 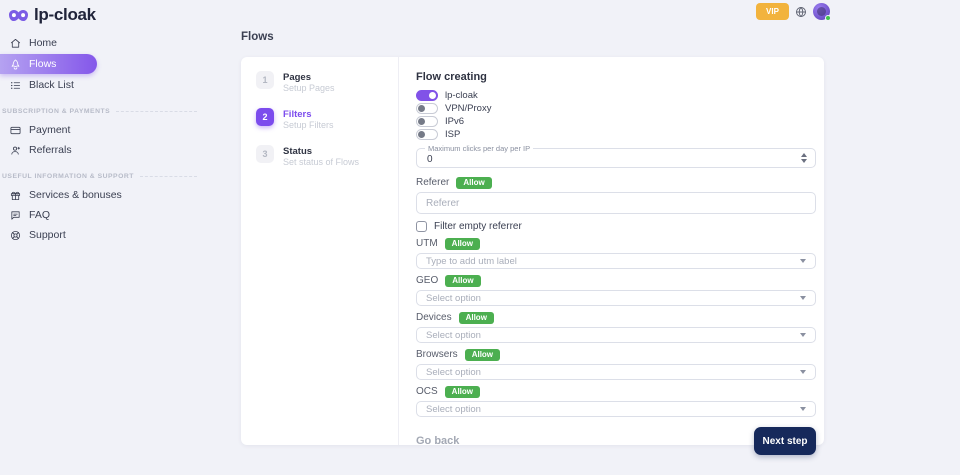 I want to click on step-text: Pages Setup Pages, so click(x=309, y=82).